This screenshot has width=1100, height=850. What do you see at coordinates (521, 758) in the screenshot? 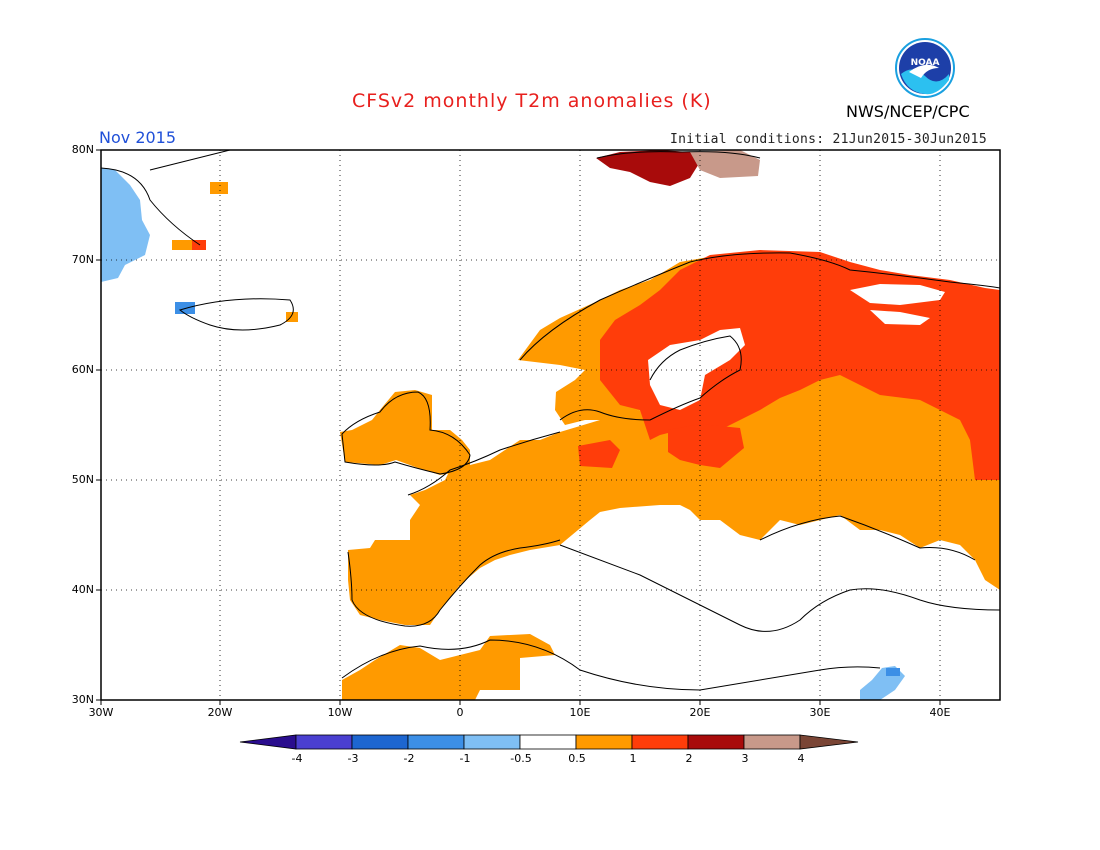
I see `colorbar-label: -0.5` at bounding box center [521, 758].